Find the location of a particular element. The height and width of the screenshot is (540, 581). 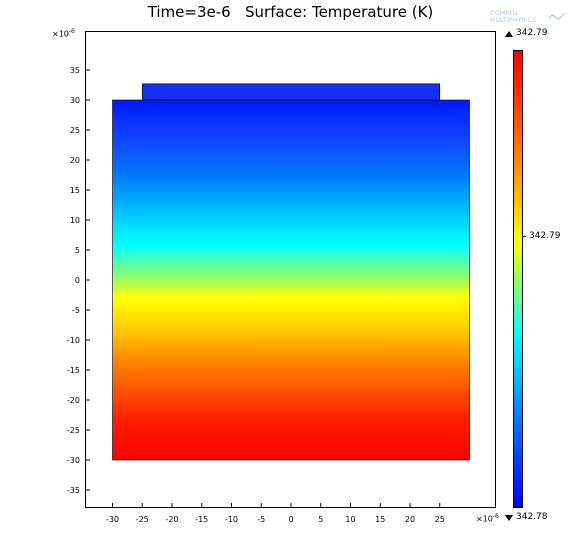

y-tick-label: -15 is located at coordinates (73, 370).